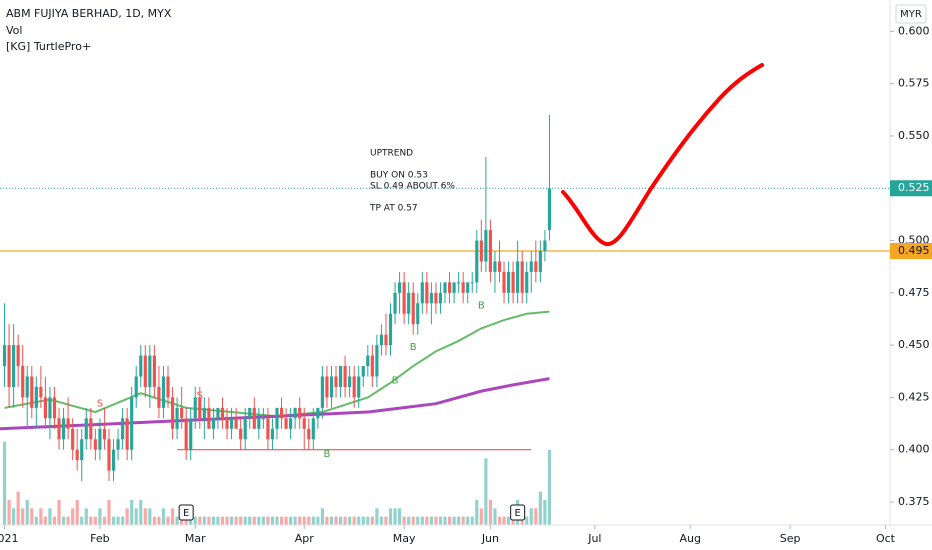 This screenshot has height=550, width=932. Describe the element at coordinates (517, 513) in the screenshot. I see `event-label: E` at that location.